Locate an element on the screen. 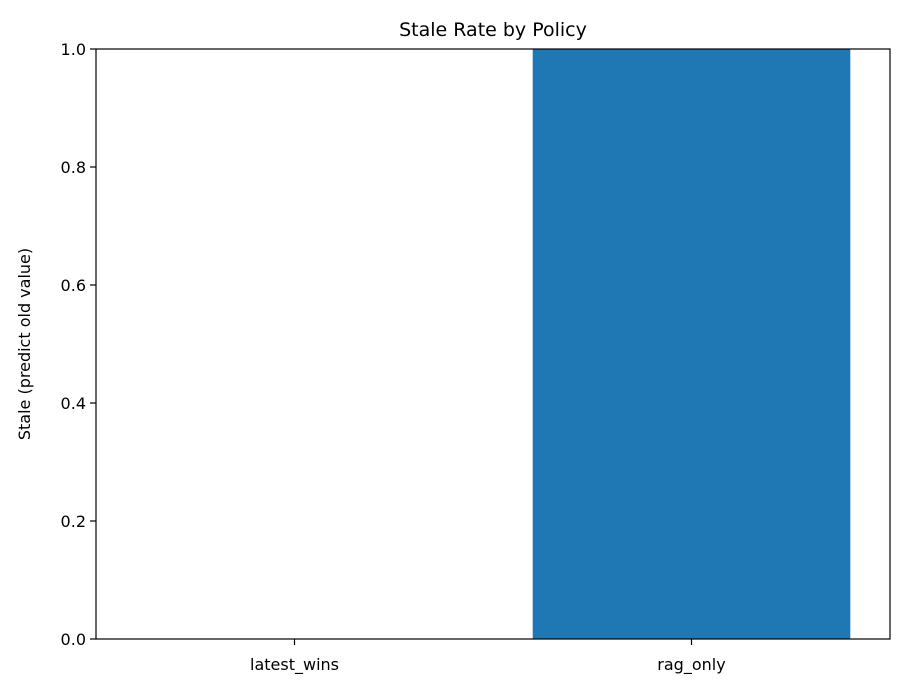 The image size is (905, 697). y-axis-label: Stale (predict old value) is located at coordinates (24, 344).